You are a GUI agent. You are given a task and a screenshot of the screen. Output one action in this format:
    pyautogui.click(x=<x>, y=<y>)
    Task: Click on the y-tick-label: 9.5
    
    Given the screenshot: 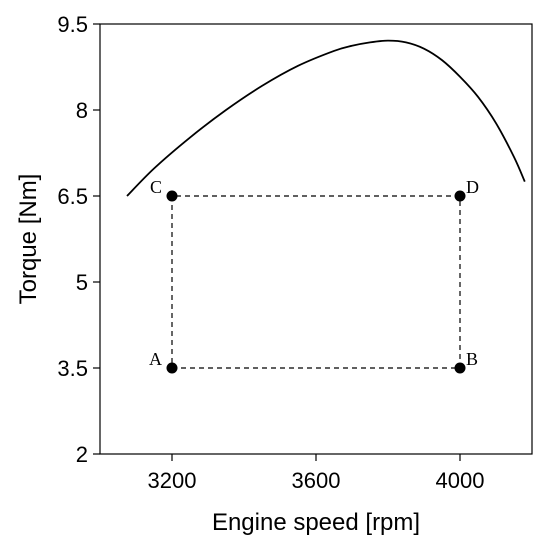 What is the action you would take?
    pyautogui.click(x=72, y=24)
    